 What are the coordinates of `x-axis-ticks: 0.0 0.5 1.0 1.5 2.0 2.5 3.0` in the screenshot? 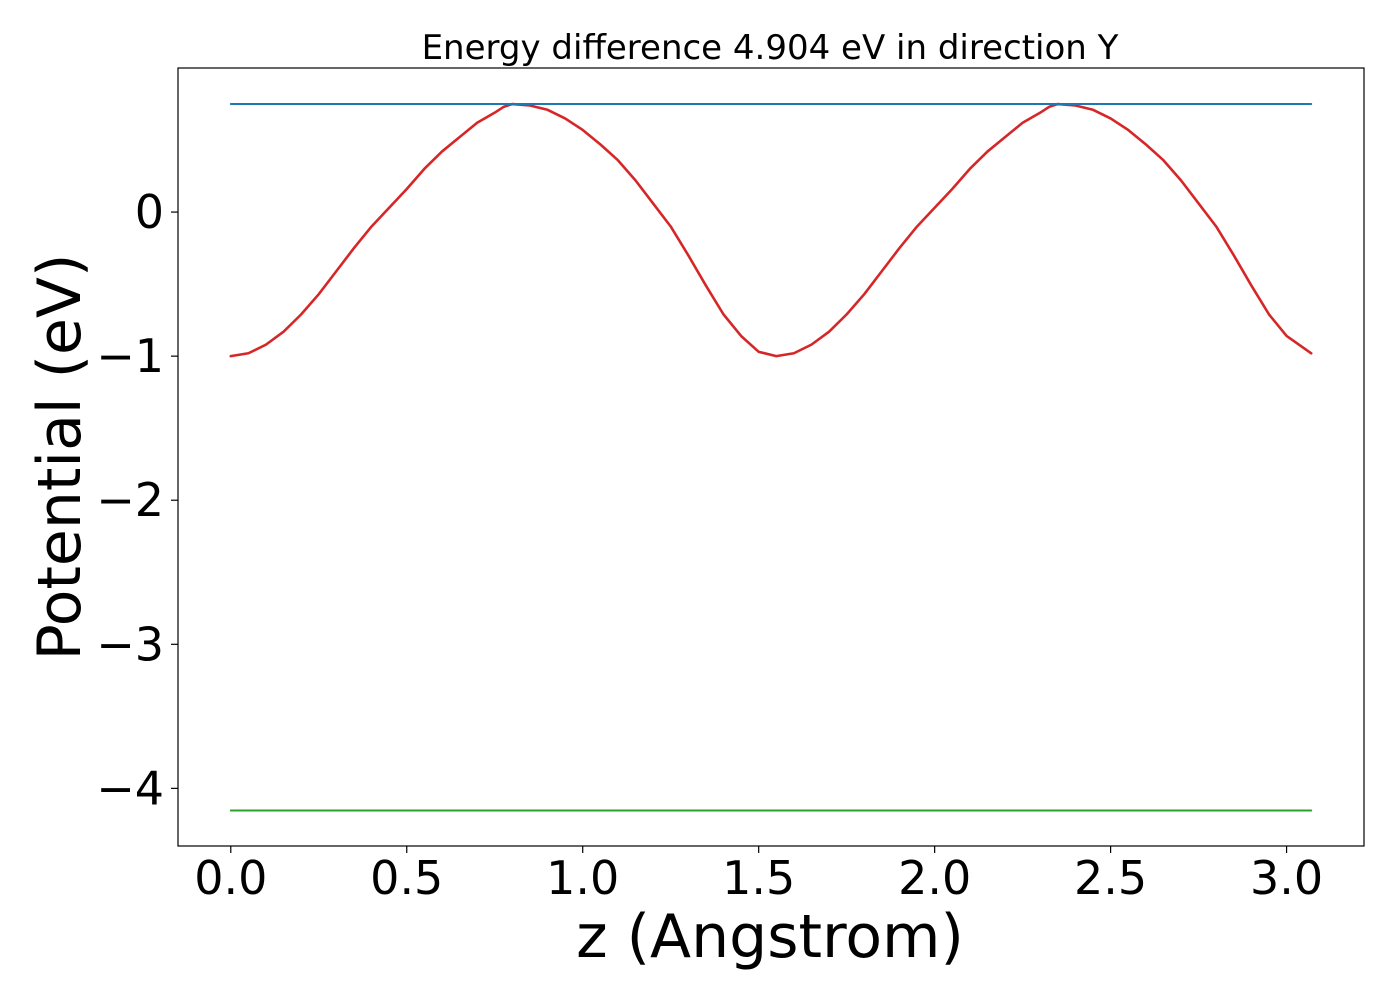 It's located at (758, 875).